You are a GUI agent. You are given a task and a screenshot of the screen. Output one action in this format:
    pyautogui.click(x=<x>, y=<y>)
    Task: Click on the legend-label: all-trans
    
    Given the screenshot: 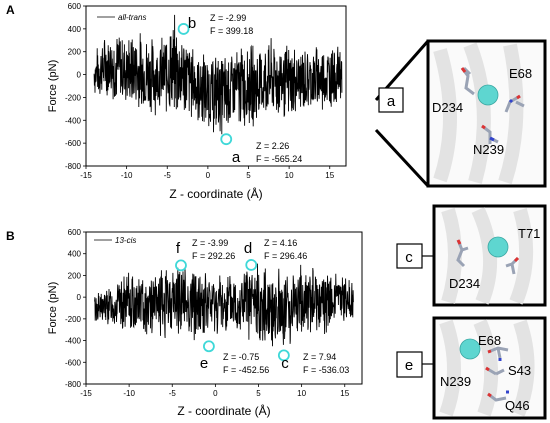 What is the action you would take?
    pyautogui.click(x=132, y=17)
    